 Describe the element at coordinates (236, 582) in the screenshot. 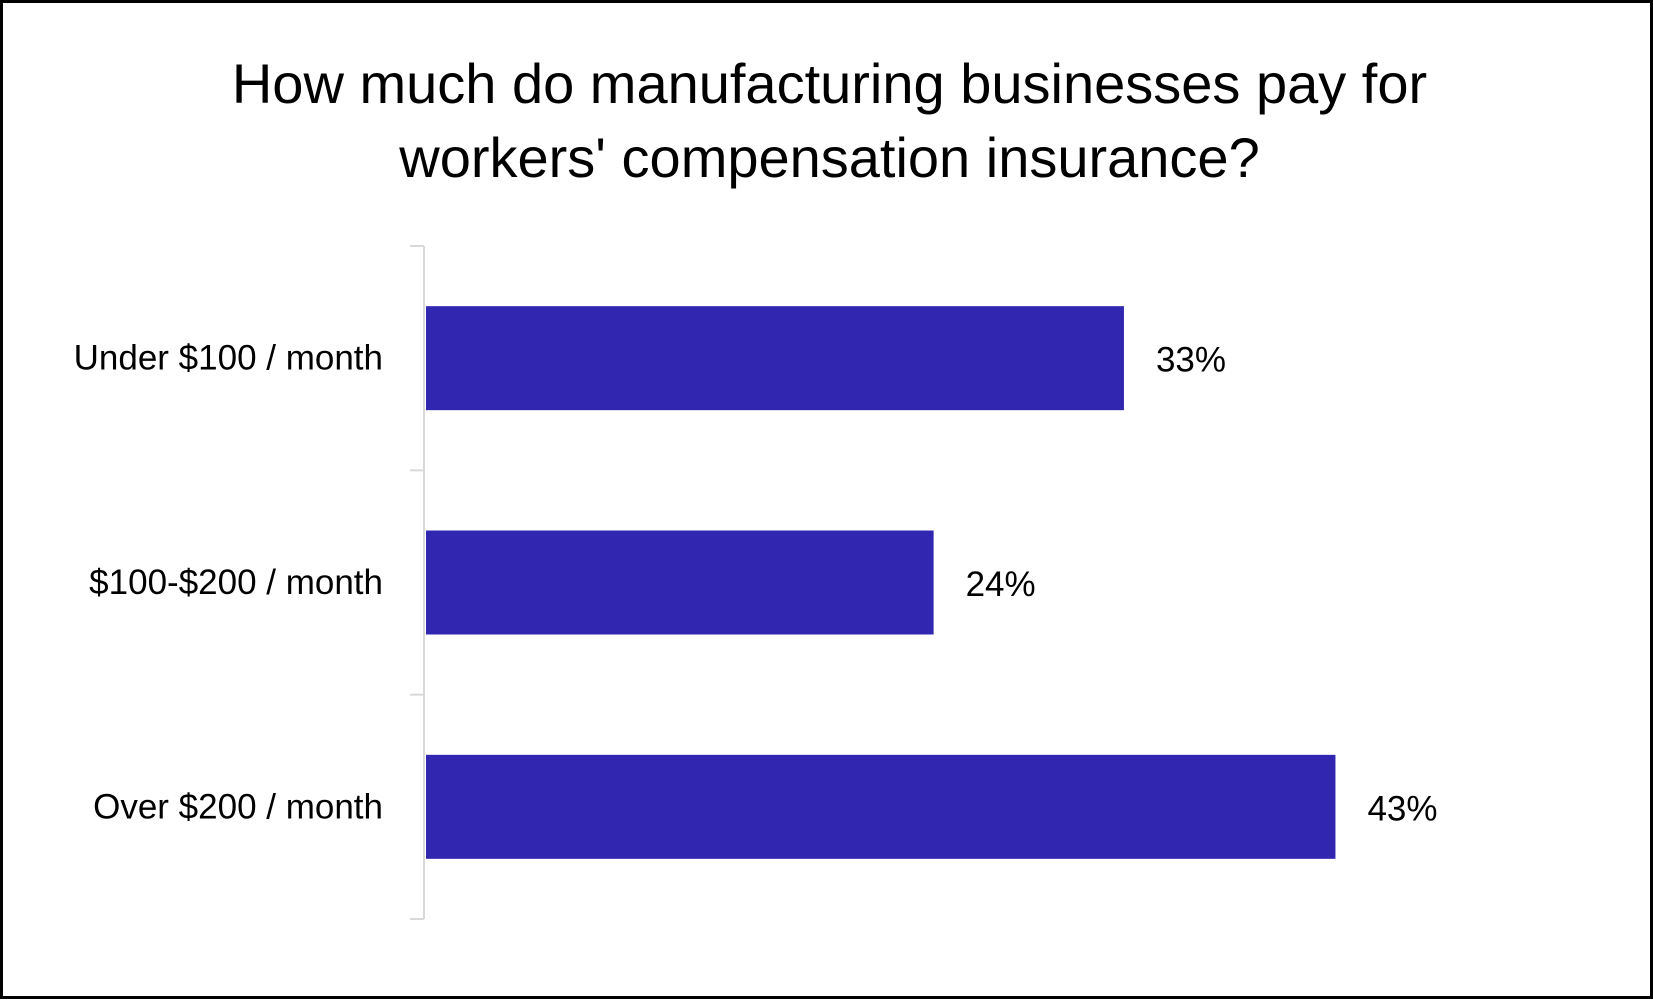

I see `category-label: $100-$200 / month` at that location.